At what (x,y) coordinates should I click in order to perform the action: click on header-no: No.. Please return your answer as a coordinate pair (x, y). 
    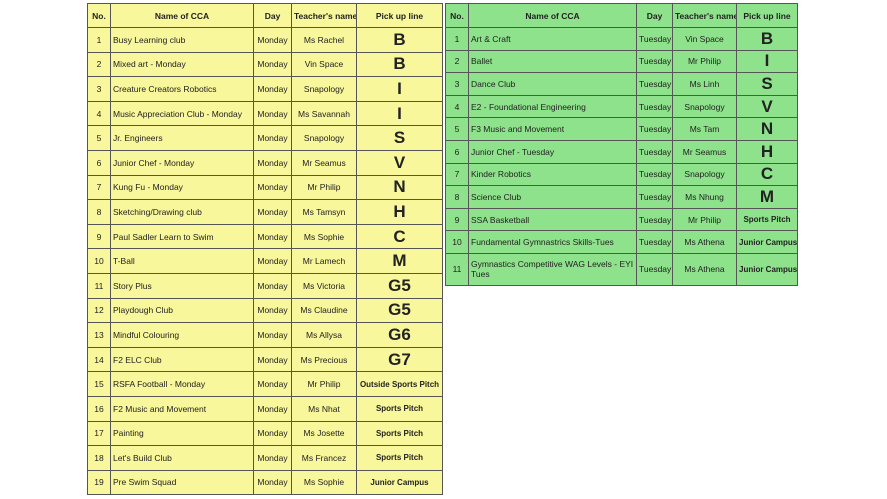
    Looking at the image, I should click on (457, 15).